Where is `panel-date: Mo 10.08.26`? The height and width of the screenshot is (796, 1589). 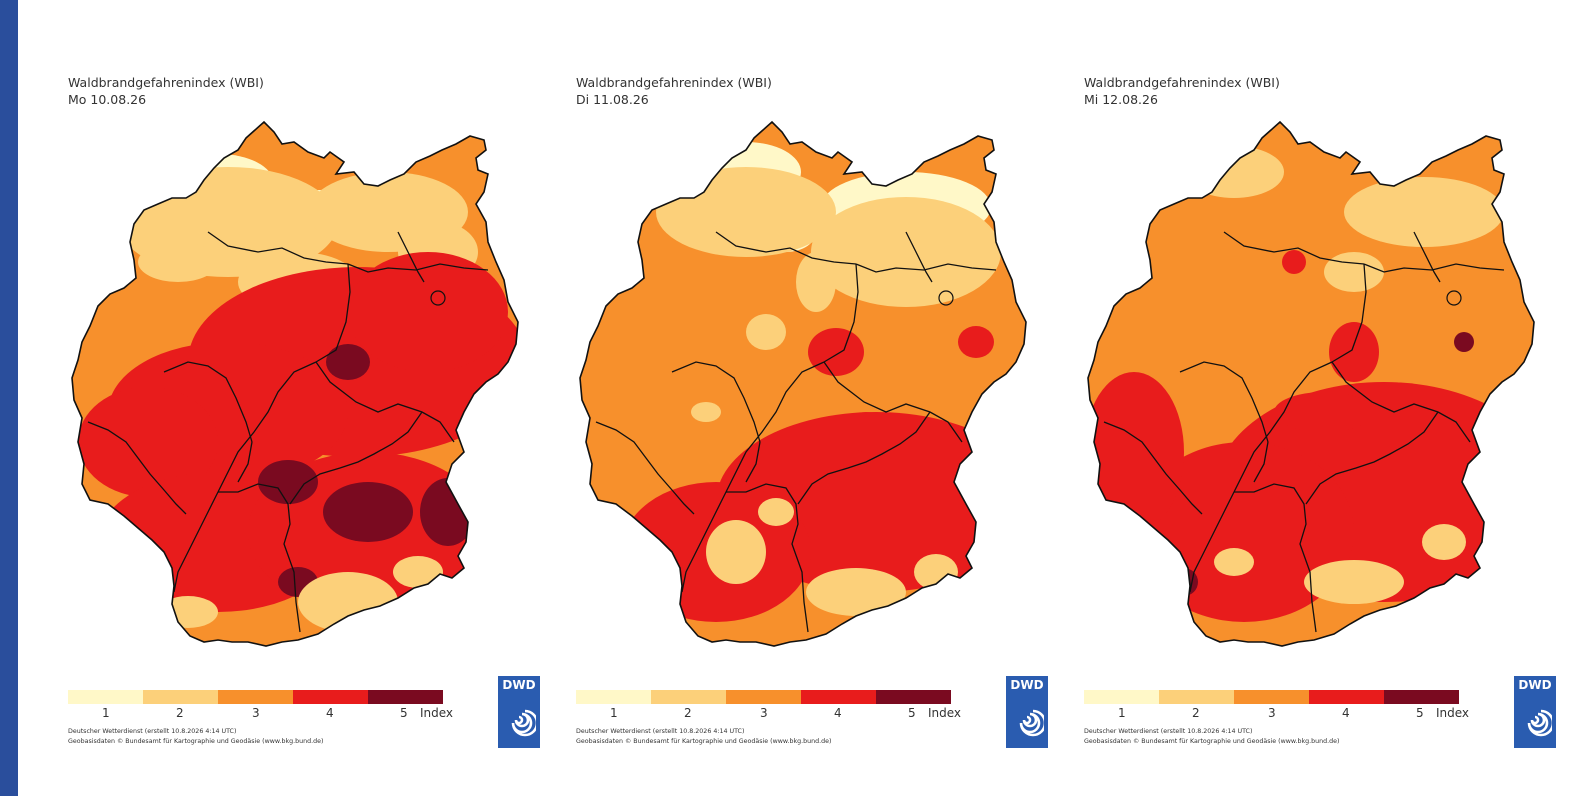 panel-date: Mo 10.08.26 is located at coordinates (107, 99).